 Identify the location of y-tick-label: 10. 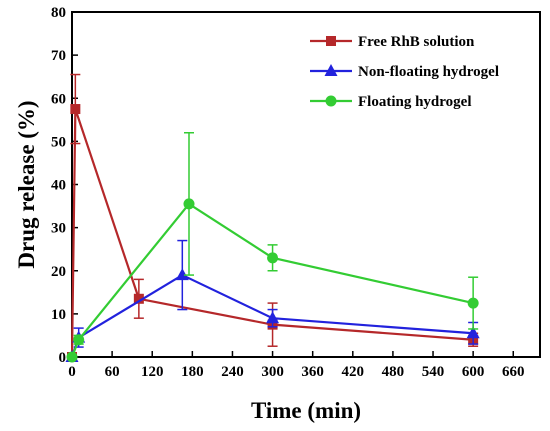
(58, 315).